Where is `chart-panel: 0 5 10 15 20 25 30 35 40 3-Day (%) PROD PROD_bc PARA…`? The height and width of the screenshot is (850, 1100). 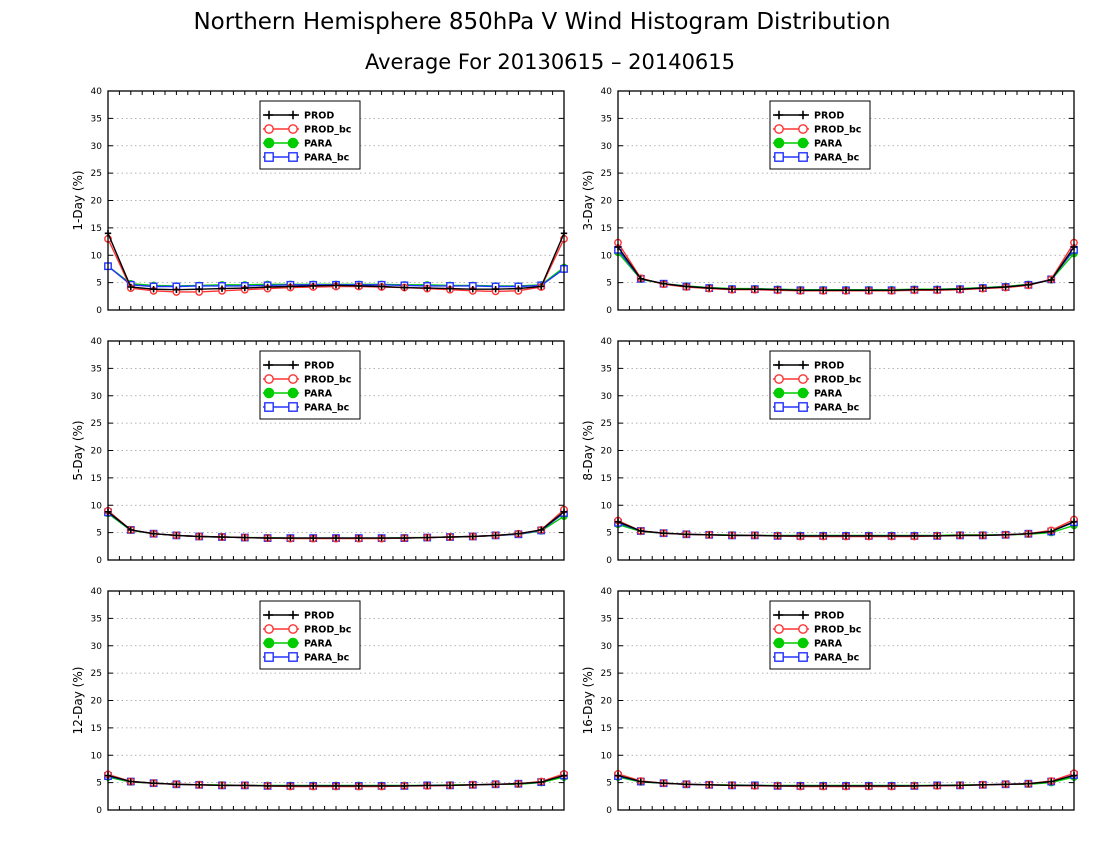 chart-panel: 0 5 10 15 20 25 30 35 40 3-Day (%) PROD PROD_bc PARA… is located at coordinates (829, 201).